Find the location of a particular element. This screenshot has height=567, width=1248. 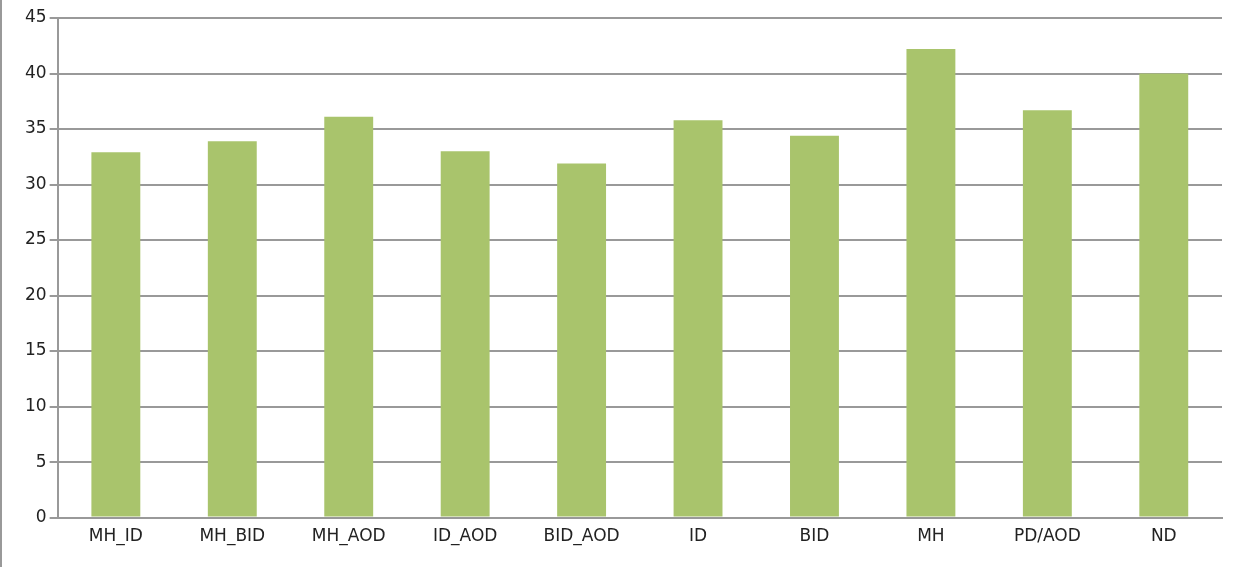

x-tick-label: BID_AOD is located at coordinates (581, 536).